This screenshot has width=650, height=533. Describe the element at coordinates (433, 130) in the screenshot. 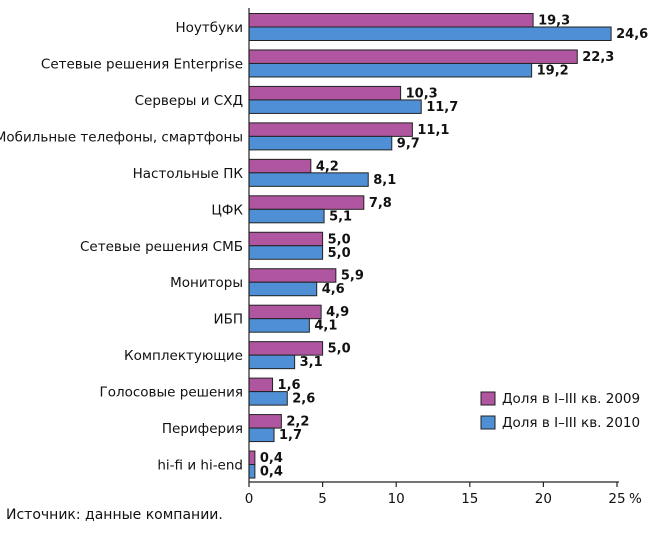

I see `data-label: 11,1` at that location.